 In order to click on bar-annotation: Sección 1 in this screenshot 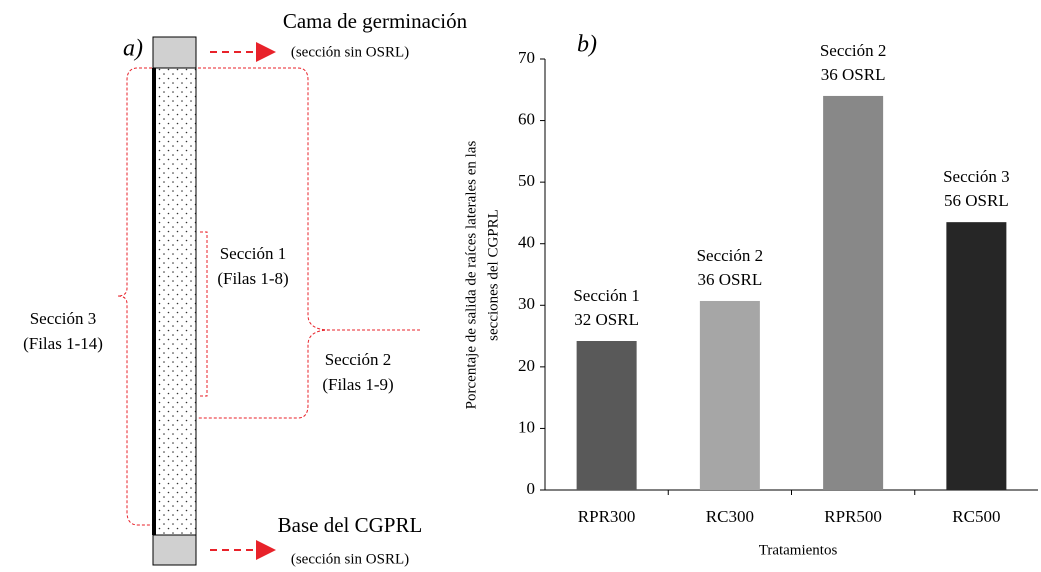, I will do `click(606, 295)`.